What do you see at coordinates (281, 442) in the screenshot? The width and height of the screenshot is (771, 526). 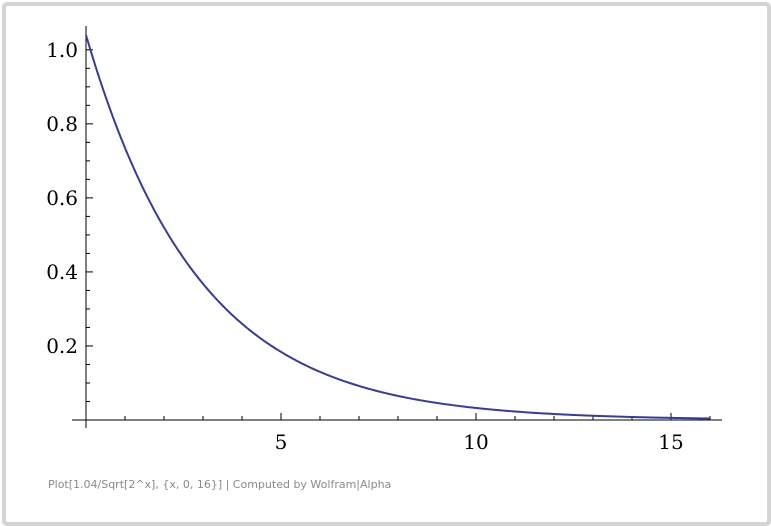 I see `x-tick-label: 5` at bounding box center [281, 442].